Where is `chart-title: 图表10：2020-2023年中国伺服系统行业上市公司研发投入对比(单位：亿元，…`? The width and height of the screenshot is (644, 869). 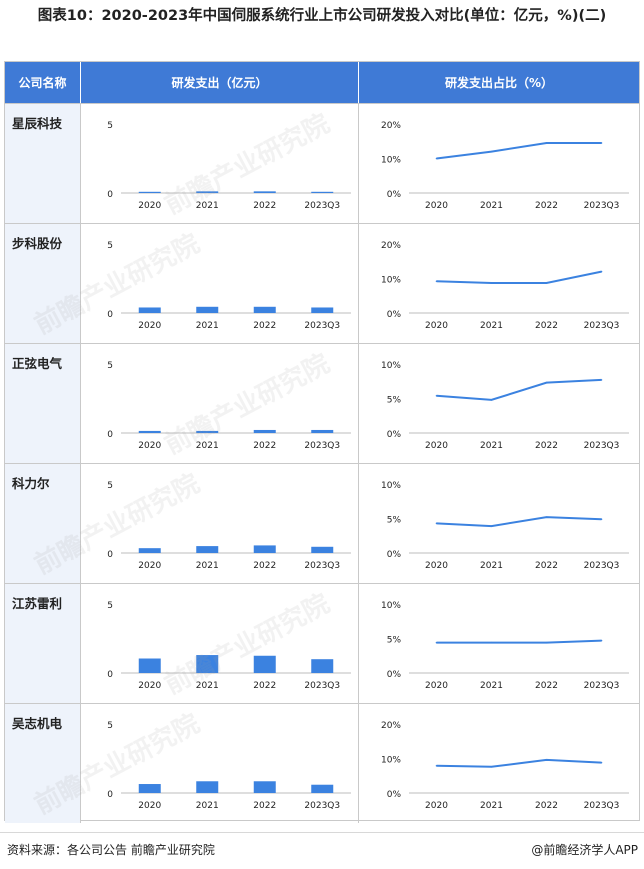 chart-title: 图表10：2020-2023年中国伺服系统行业上市公司研发投入对比(单位：亿元，… is located at coordinates (322, 16).